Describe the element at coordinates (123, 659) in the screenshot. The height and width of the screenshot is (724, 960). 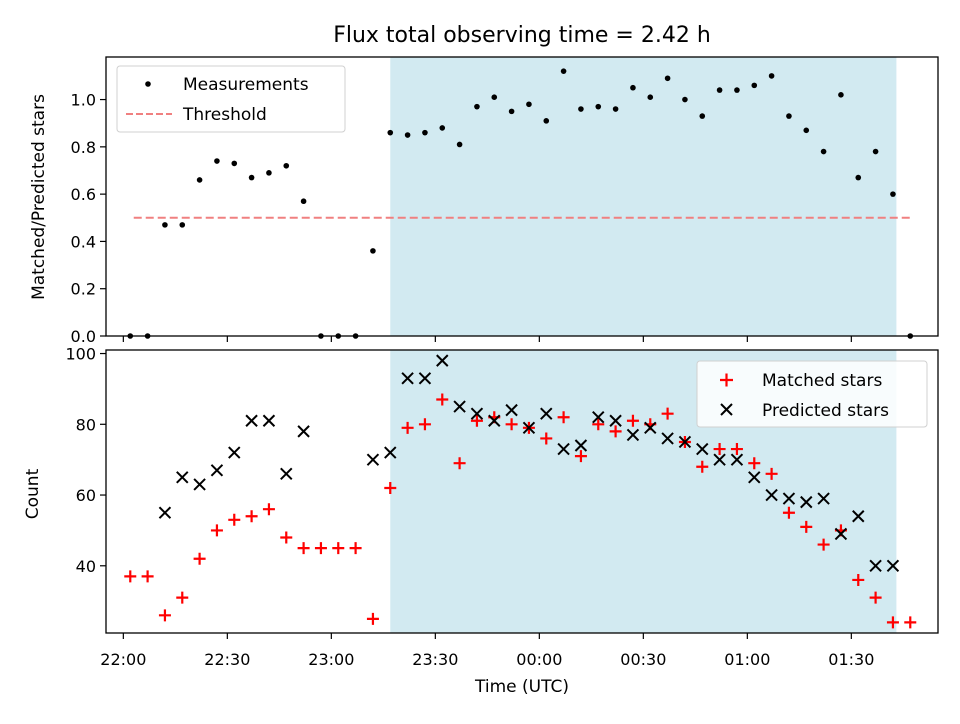
I see `x-tick-label: 22:00` at that location.